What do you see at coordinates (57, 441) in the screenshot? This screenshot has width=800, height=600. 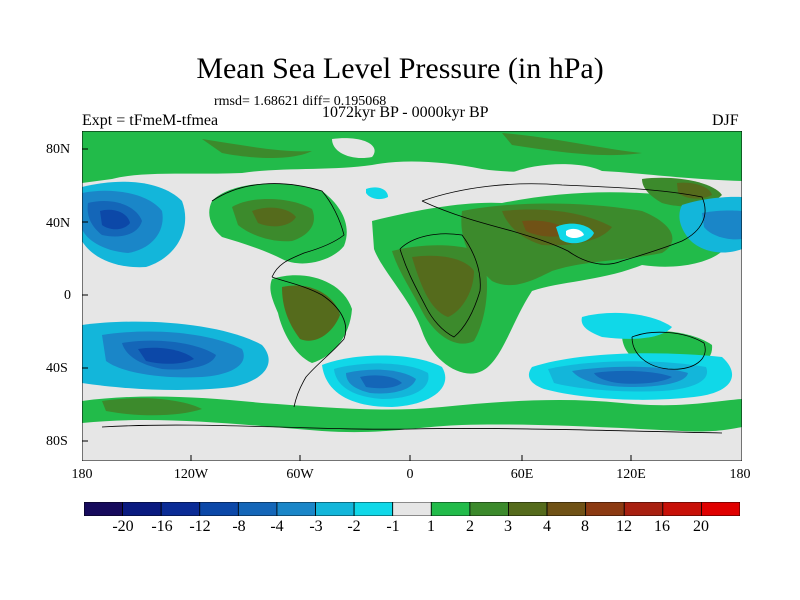 I see `lat-label-80s: 80S` at bounding box center [57, 441].